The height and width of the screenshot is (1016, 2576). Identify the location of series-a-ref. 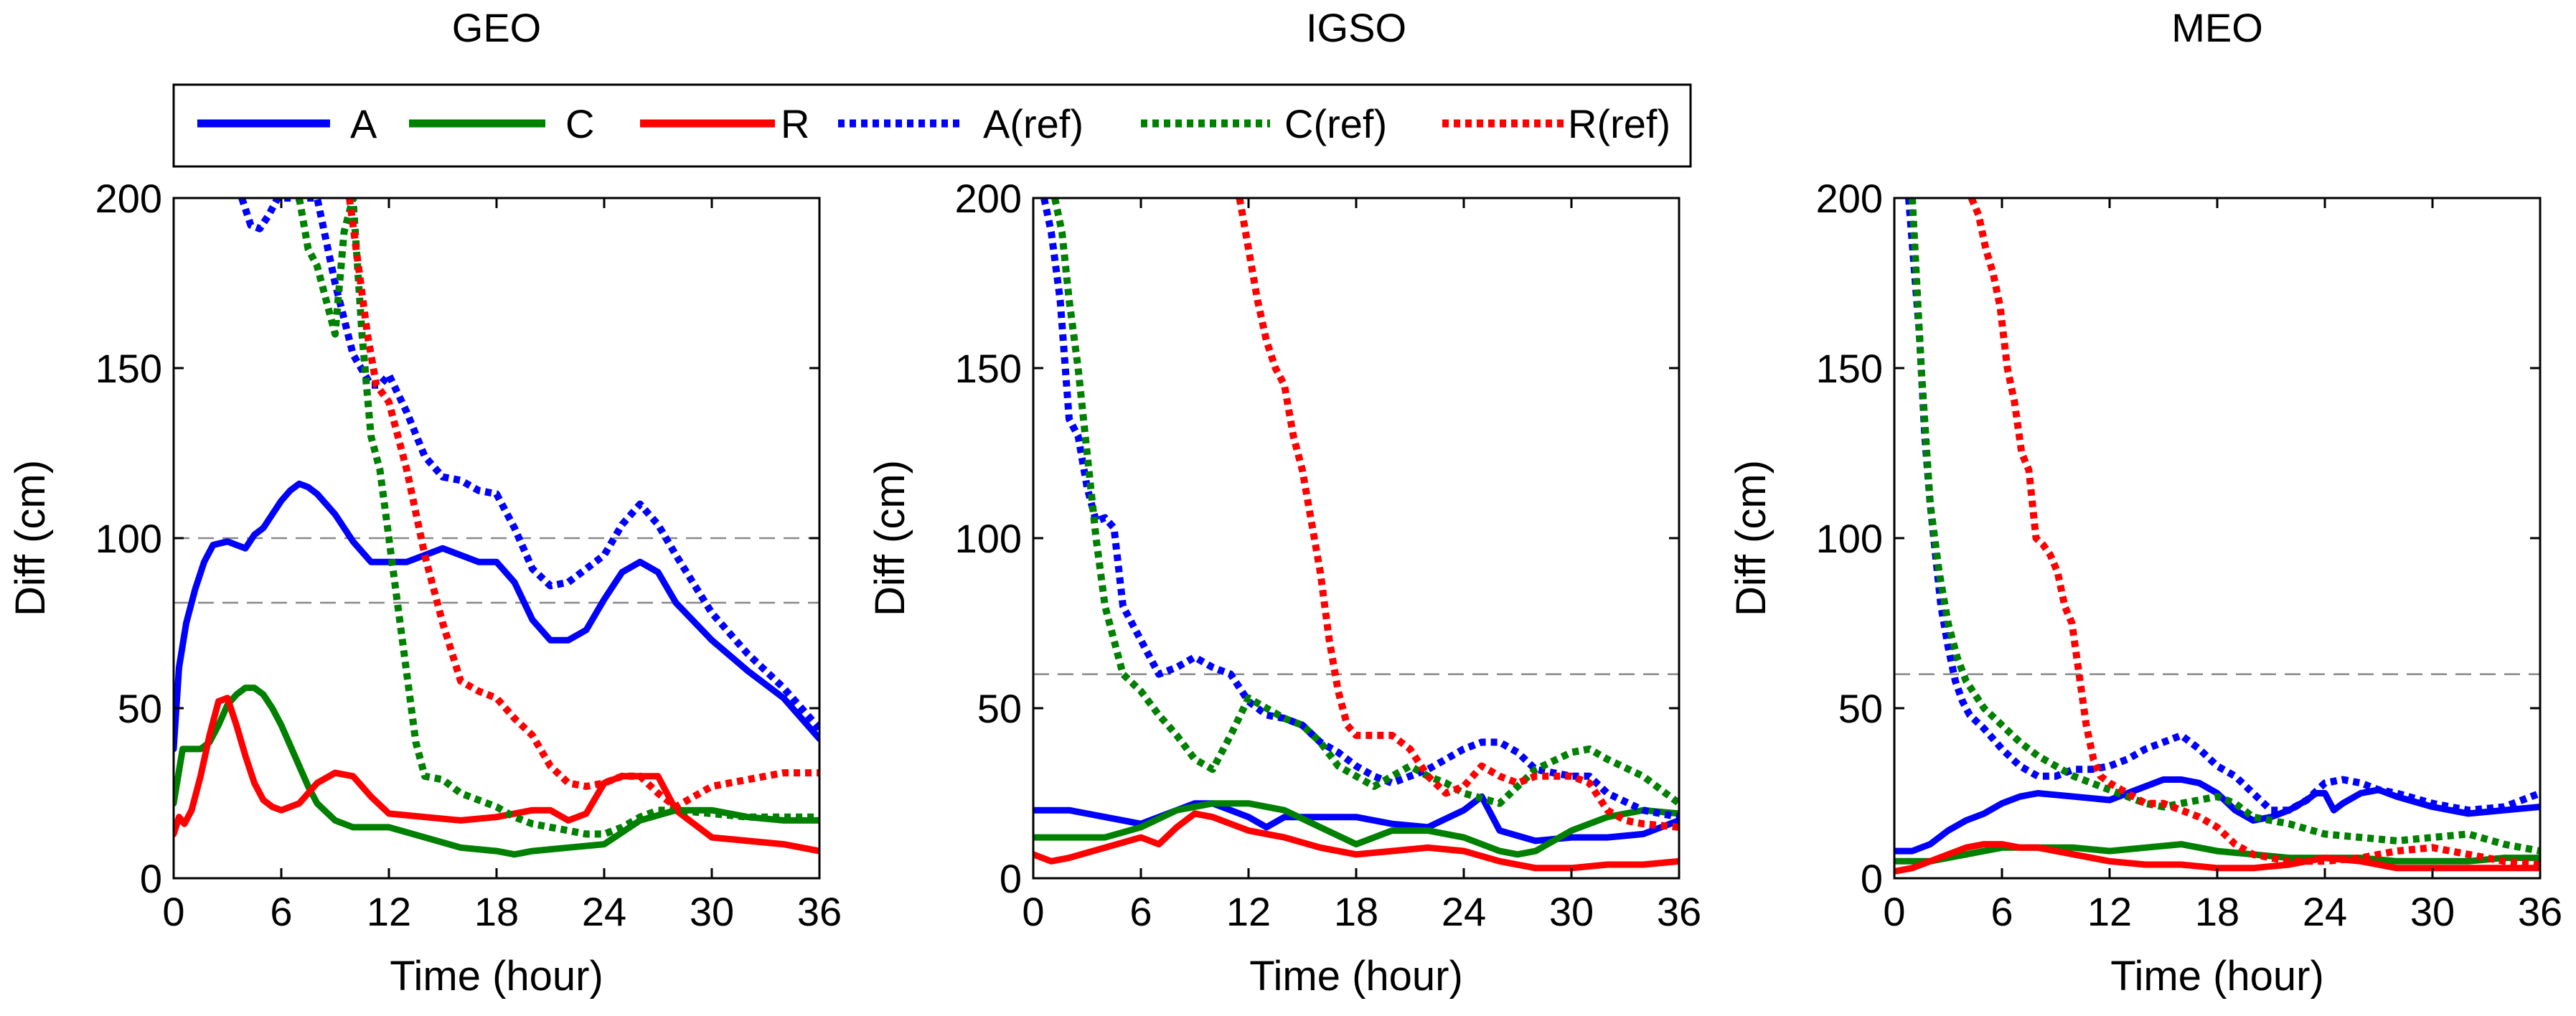
(2222, 506).